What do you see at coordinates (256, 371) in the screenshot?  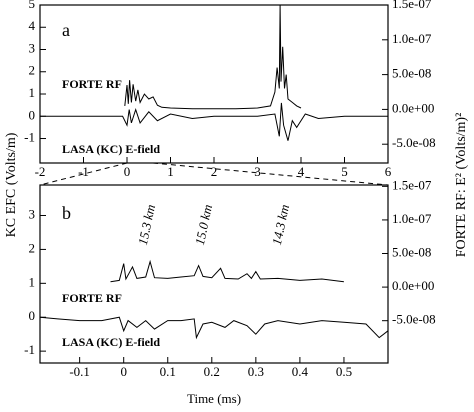 I see `x-tick-label: 0.3` at bounding box center [256, 371].